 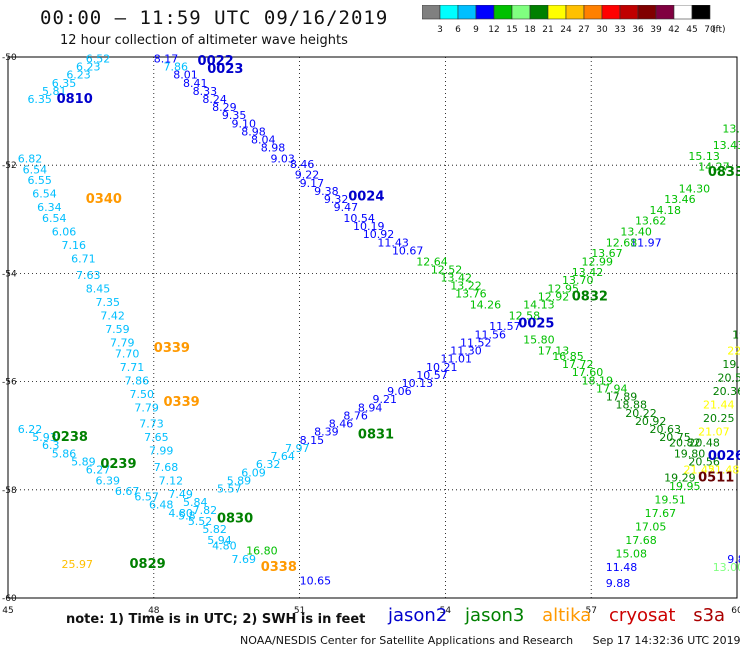 What do you see at coordinates (151, 424) in the screenshot?
I see `swh-value: 7.73` at bounding box center [151, 424].